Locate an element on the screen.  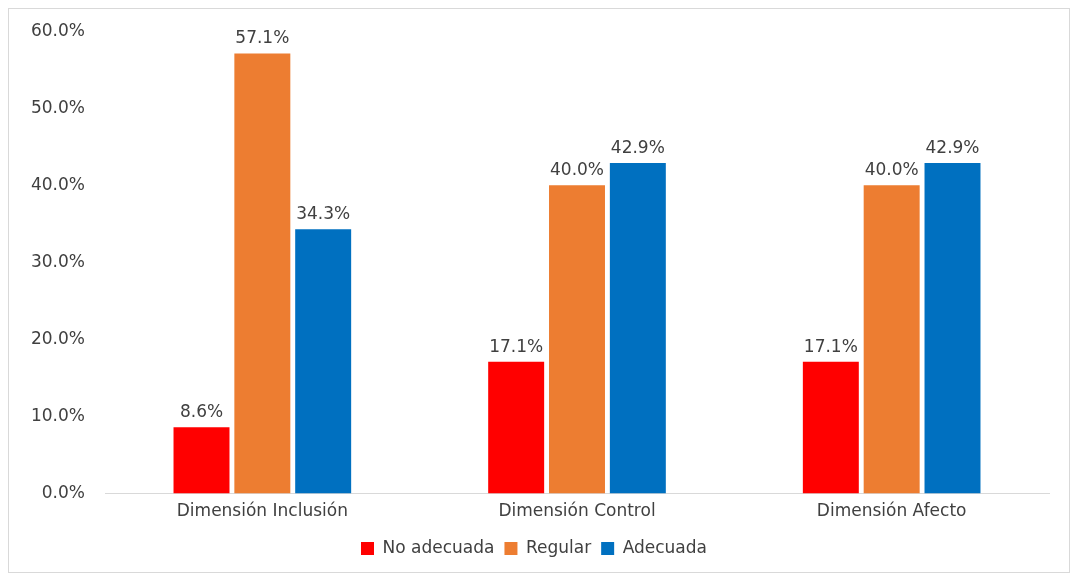
data-label: 34.3% is located at coordinates (323, 213).